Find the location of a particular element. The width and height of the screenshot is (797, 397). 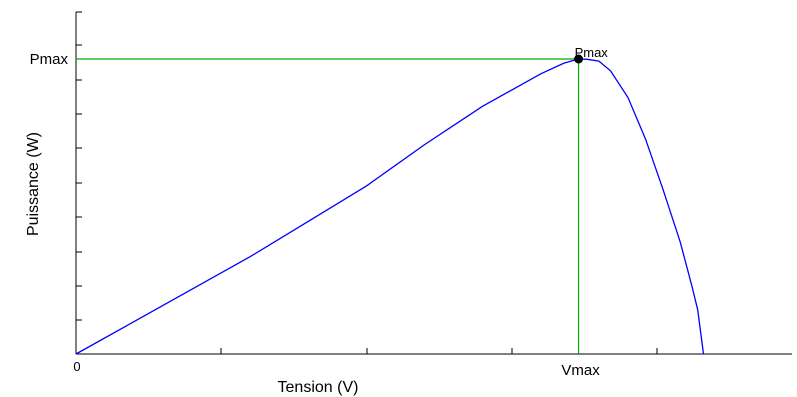

y-axis-title: Puissance (W) is located at coordinates (33, 184).